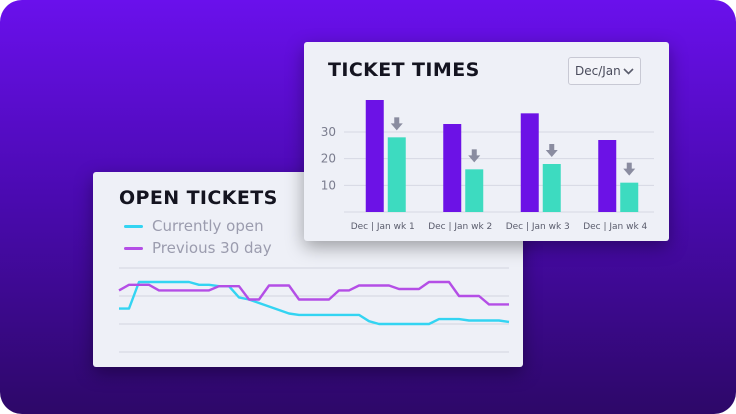 The width and height of the screenshot is (736, 414). Describe the element at coordinates (328, 185) in the screenshot. I see `y-tick-label: 10` at that location.